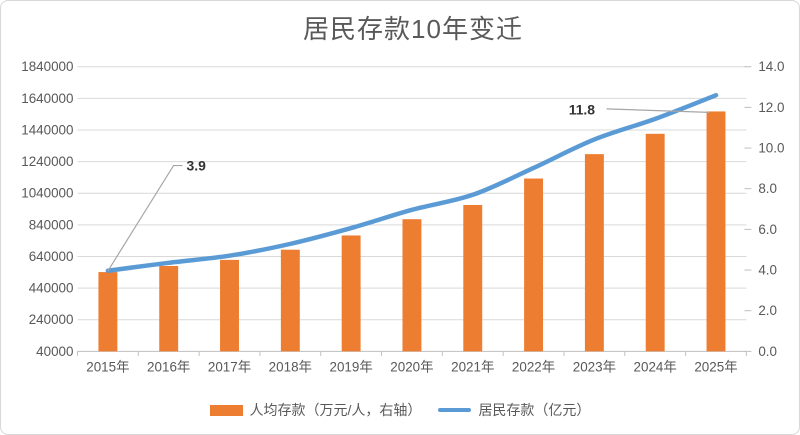  What do you see at coordinates (413, 29) in the screenshot?
I see `chart-title: 居民存款10年变迁` at bounding box center [413, 29].